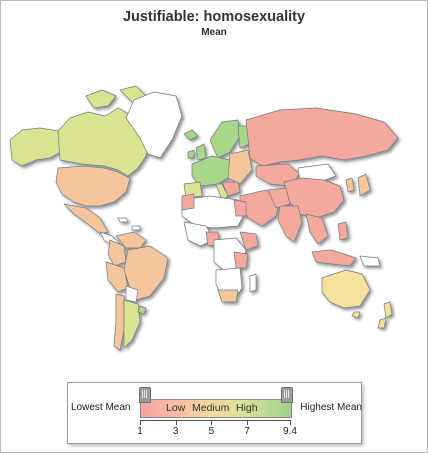  What do you see at coordinates (247, 431) in the screenshot?
I see `legend-tick-label: 7` at bounding box center [247, 431].